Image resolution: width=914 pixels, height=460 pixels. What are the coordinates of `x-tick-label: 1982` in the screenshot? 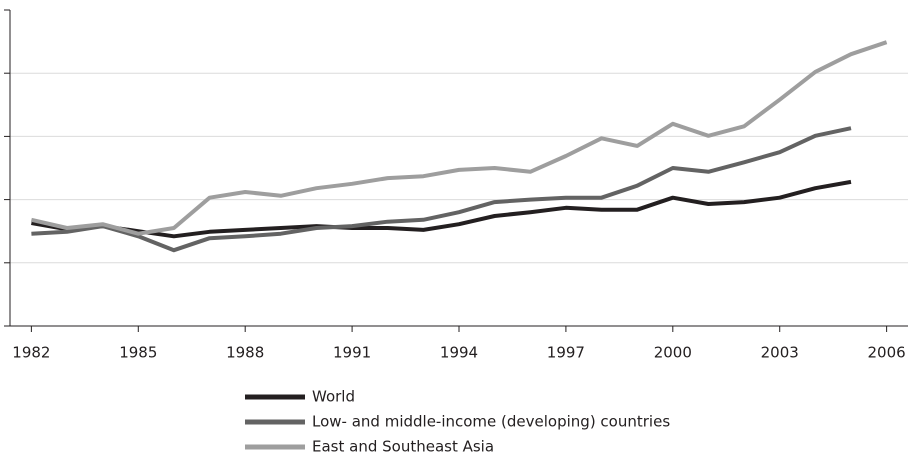 It's located at (31, 353).